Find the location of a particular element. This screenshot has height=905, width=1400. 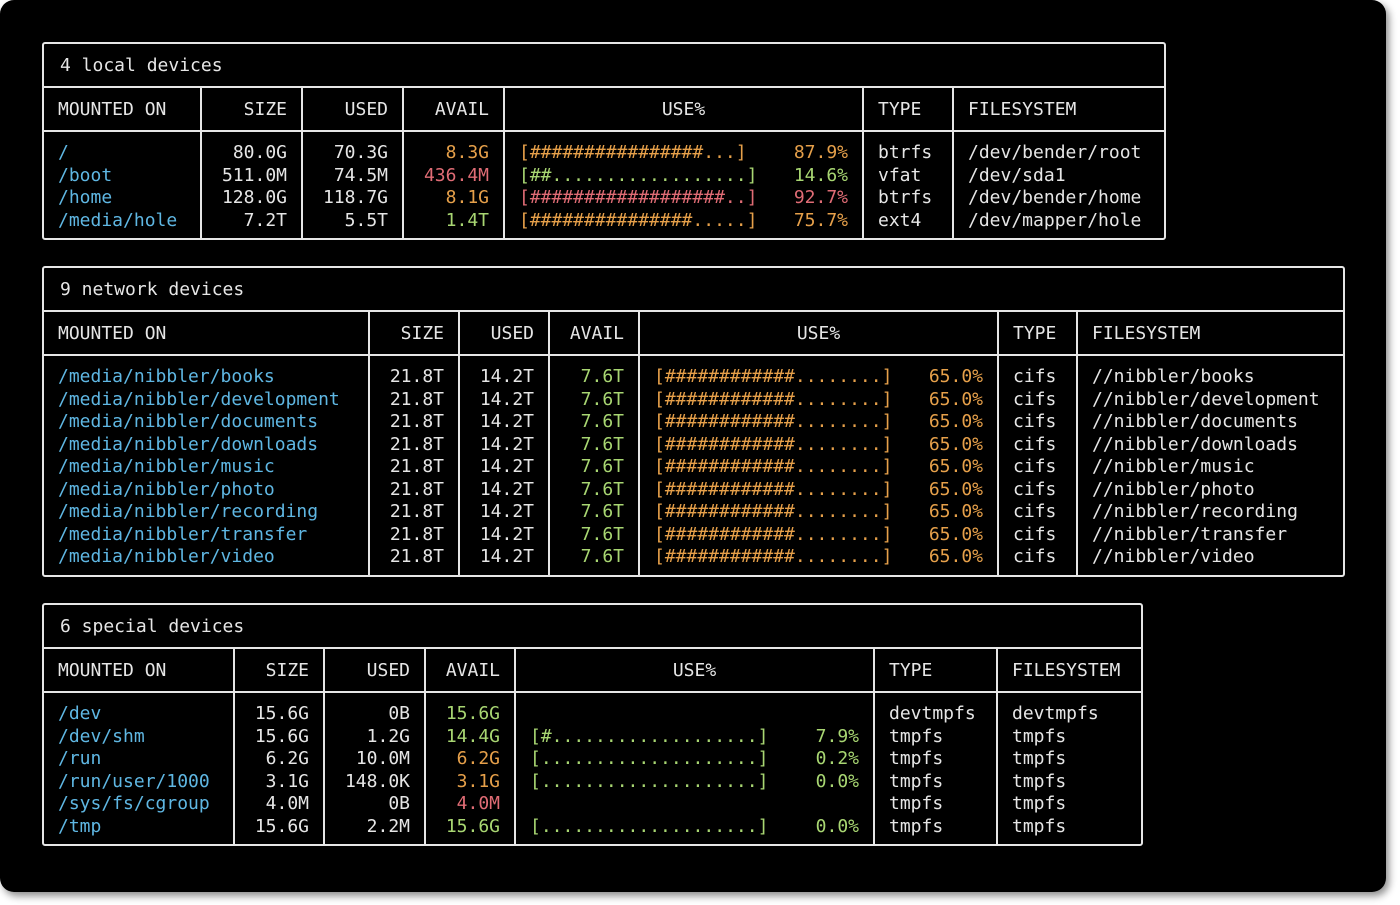

filesystem-cell: //nibbler/documents is located at coordinates (1195, 421).